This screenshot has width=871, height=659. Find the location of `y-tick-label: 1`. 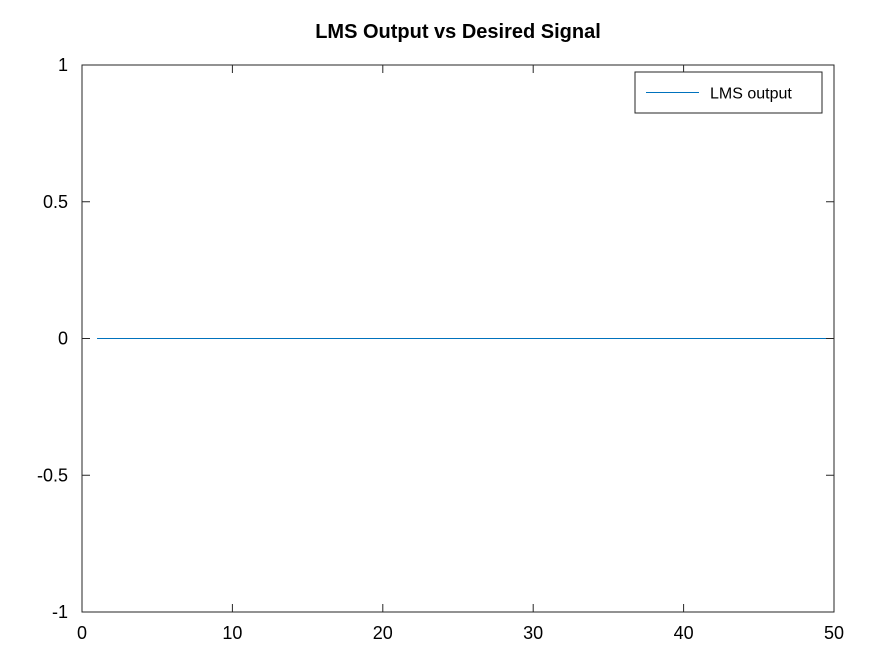

y-tick-label: 1 is located at coordinates (63, 65).